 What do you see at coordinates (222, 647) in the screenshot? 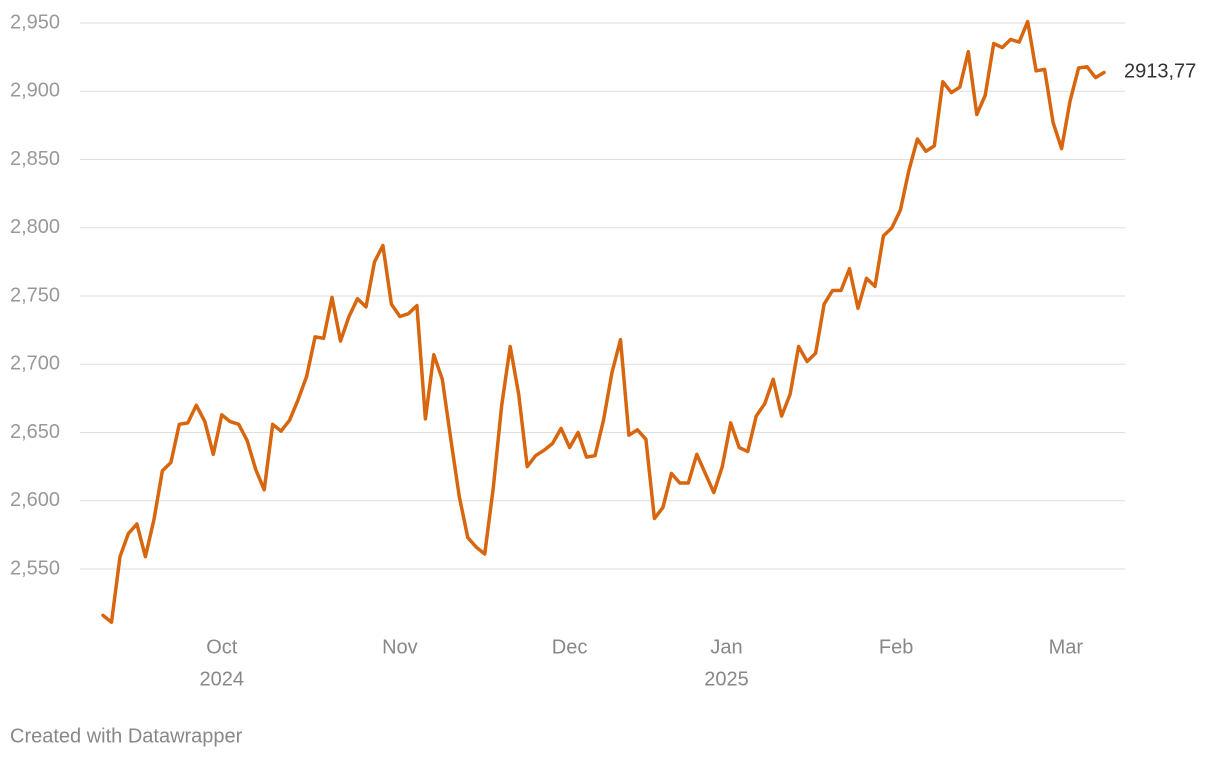
I see `x-tick-label: Oct` at bounding box center [222, 647].